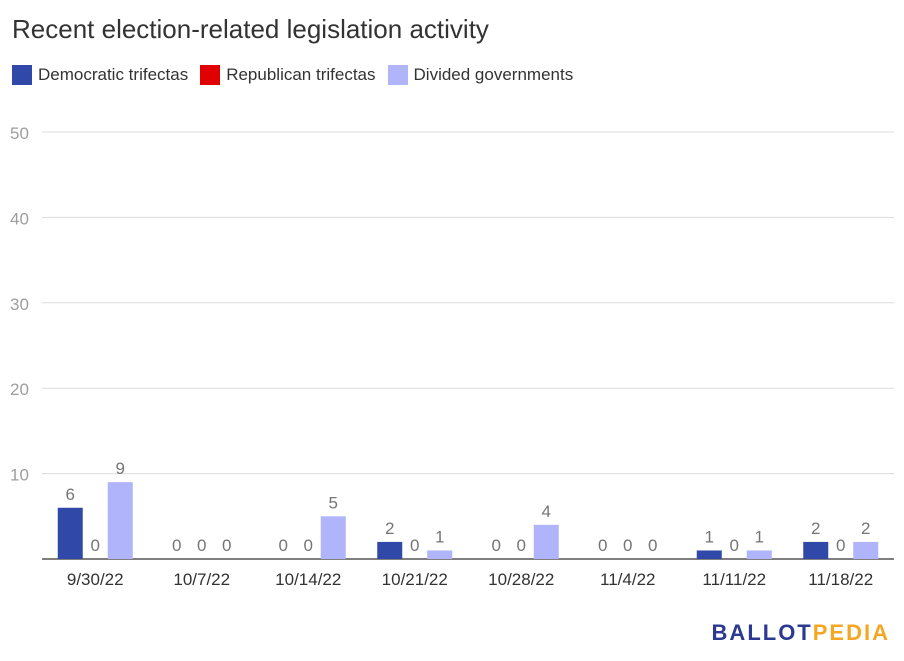 The width and height of the screenshot is (904, 661). I want to click on legend-label-republican: Republican trifectas, so click(301, 74).